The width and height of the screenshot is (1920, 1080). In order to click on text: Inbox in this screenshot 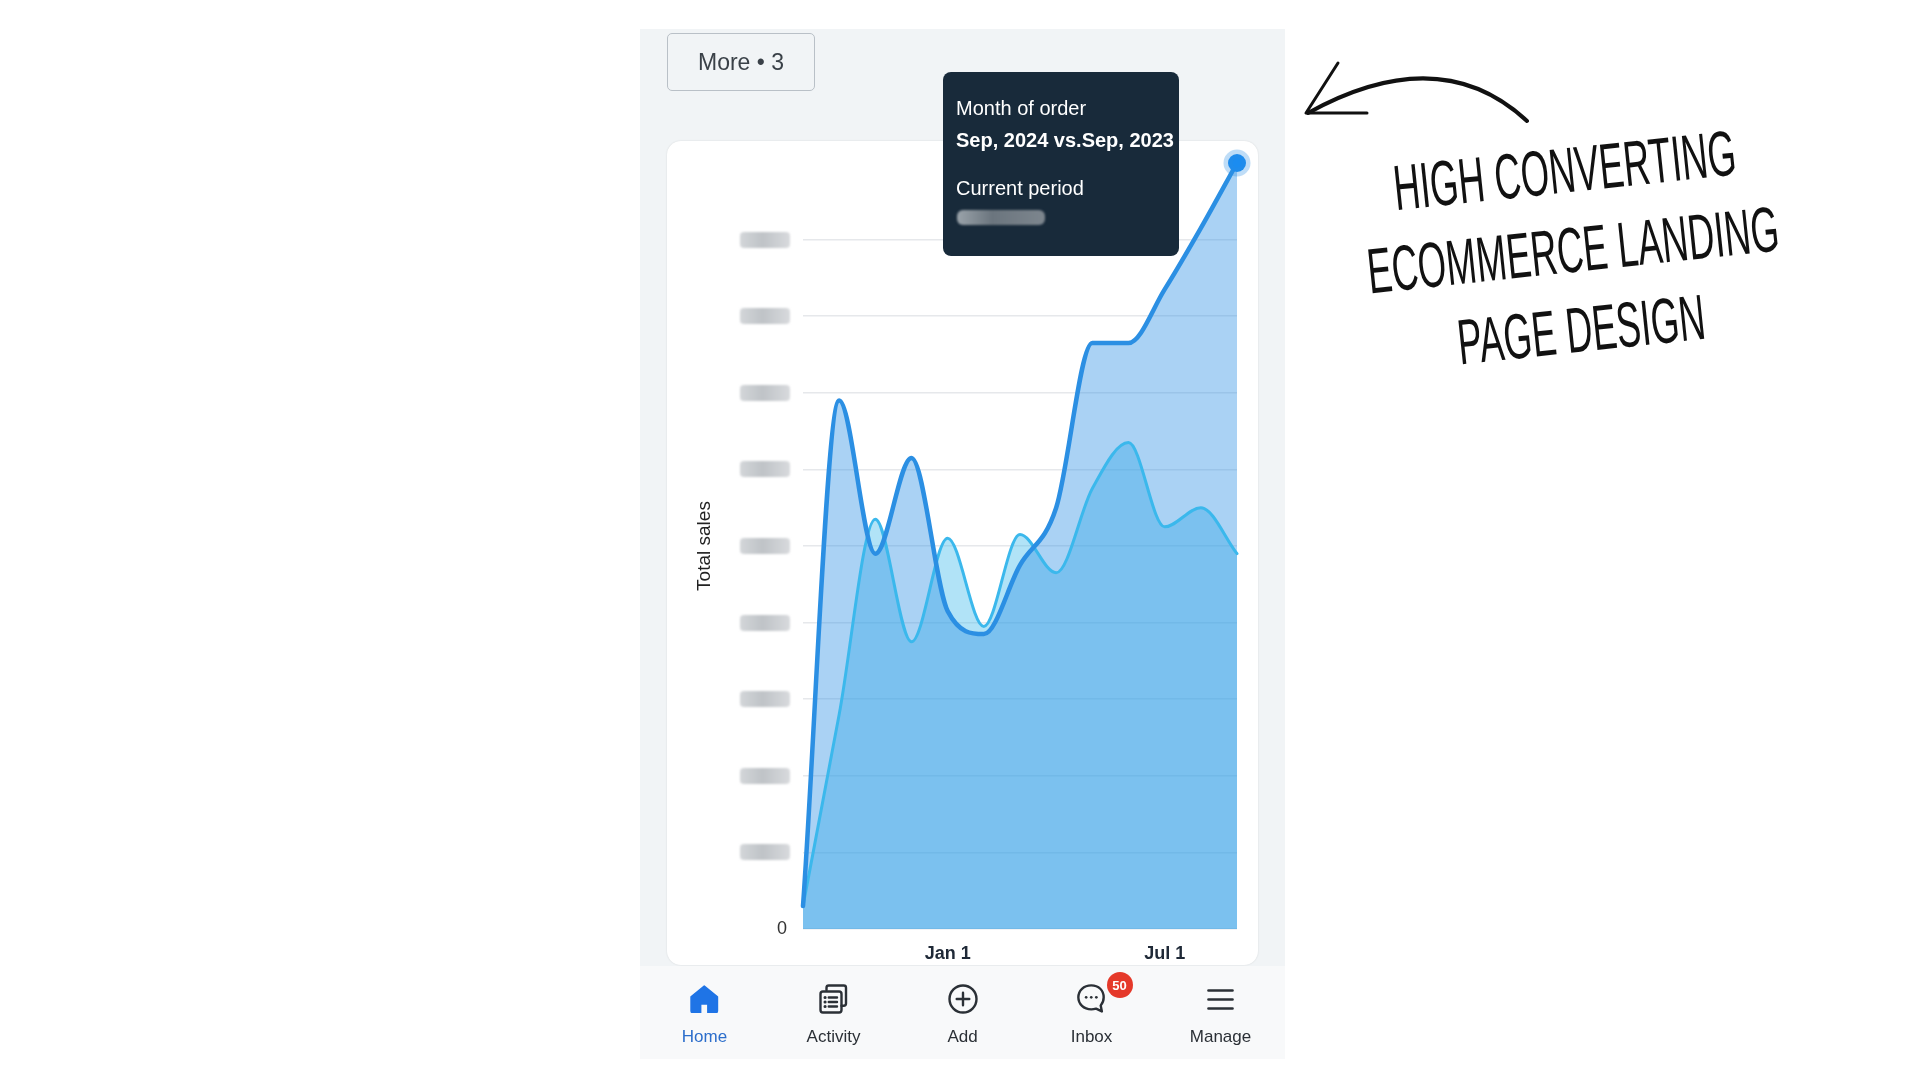, I will do `click(1091, 1037)`.